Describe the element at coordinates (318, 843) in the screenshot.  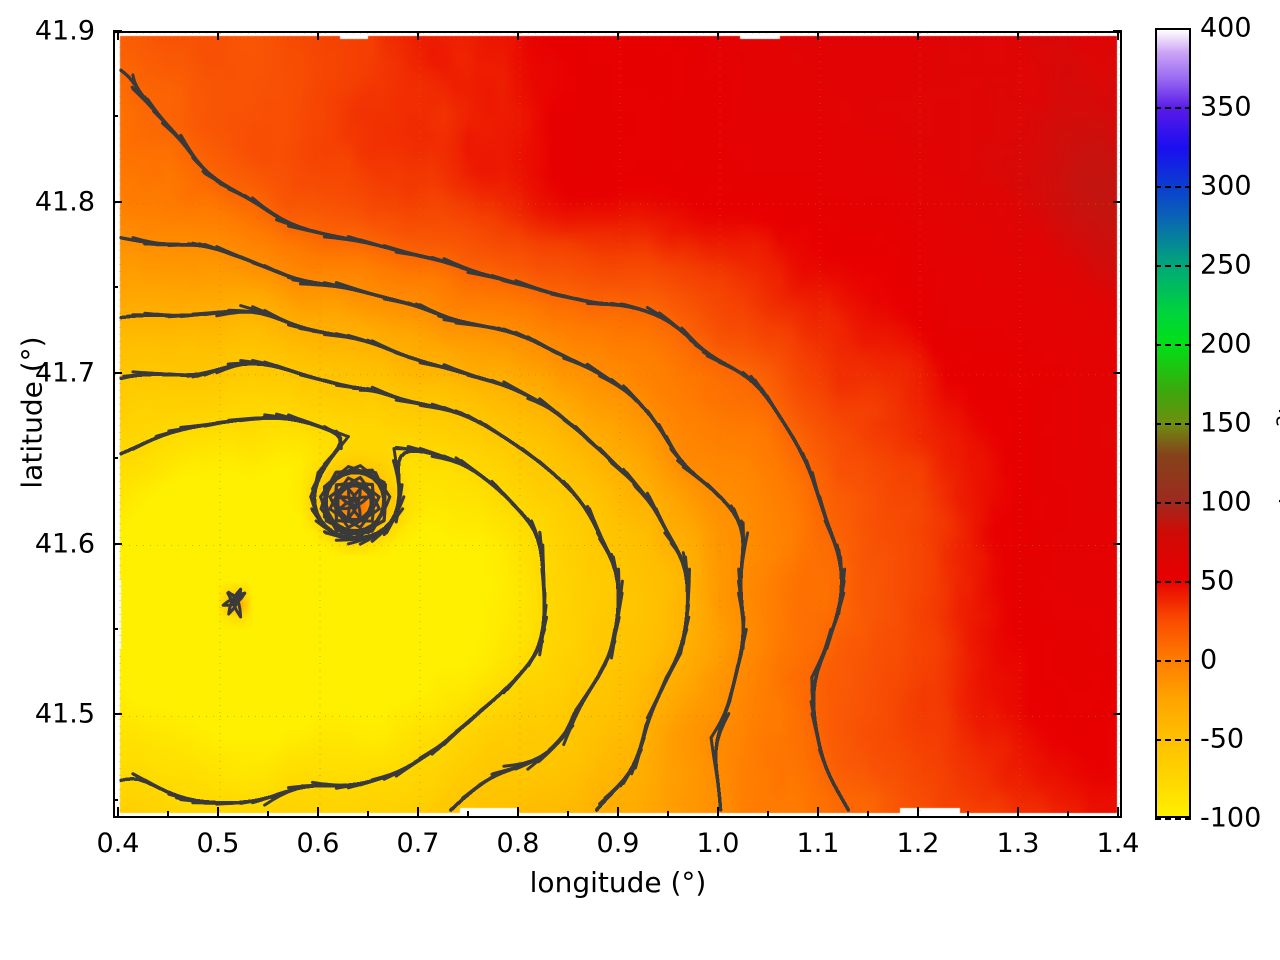
I see `x-tick-label: 0.6` at that location.